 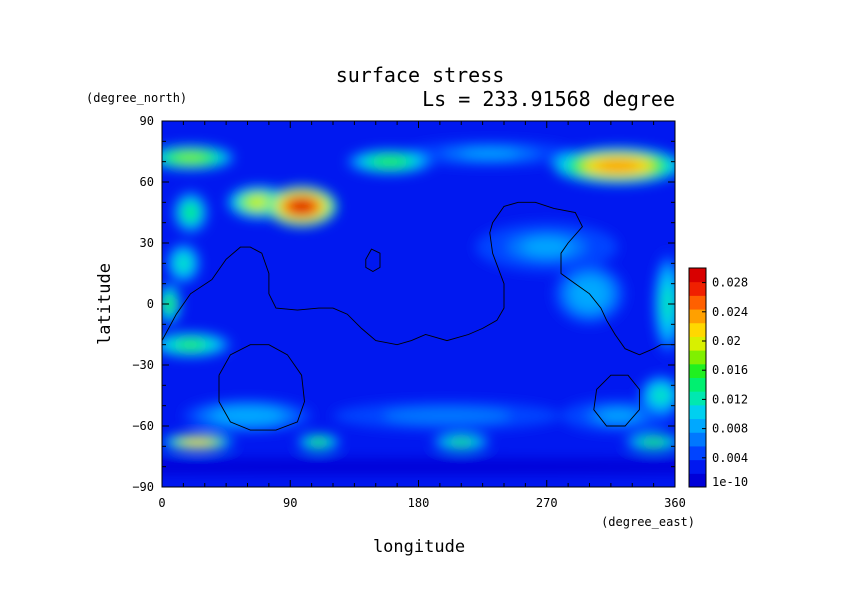 I want to click on x-tick-label-360: 360, so click(x=675, y=503).